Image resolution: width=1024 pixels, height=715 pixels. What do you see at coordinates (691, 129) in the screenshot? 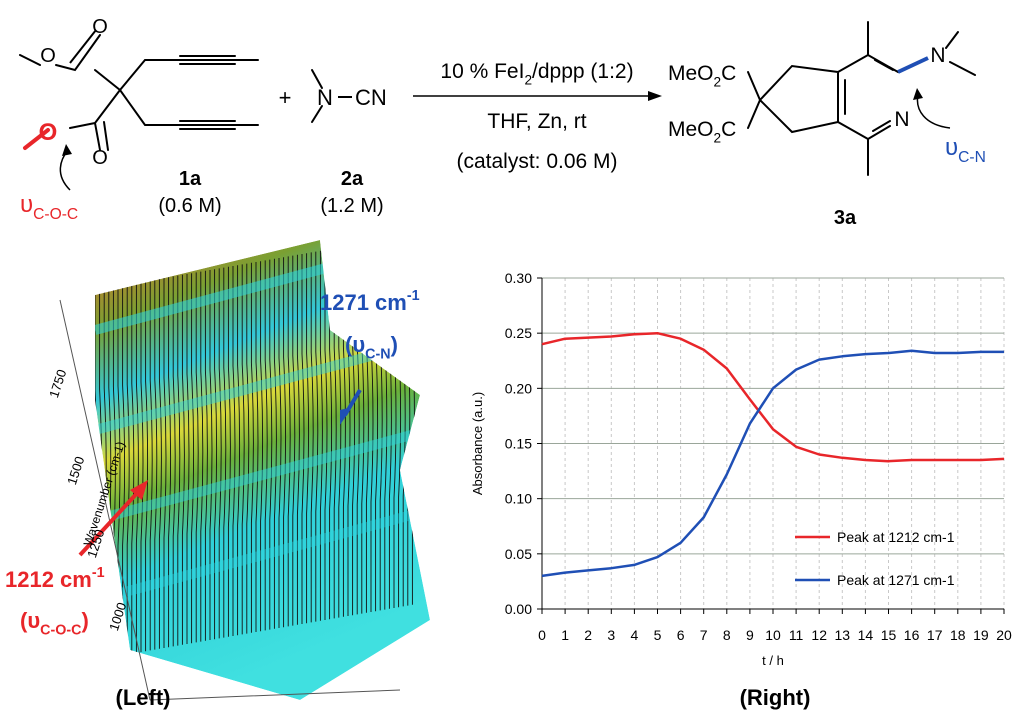
I see `text-piece: MeO` at bounding box center [691, 129].